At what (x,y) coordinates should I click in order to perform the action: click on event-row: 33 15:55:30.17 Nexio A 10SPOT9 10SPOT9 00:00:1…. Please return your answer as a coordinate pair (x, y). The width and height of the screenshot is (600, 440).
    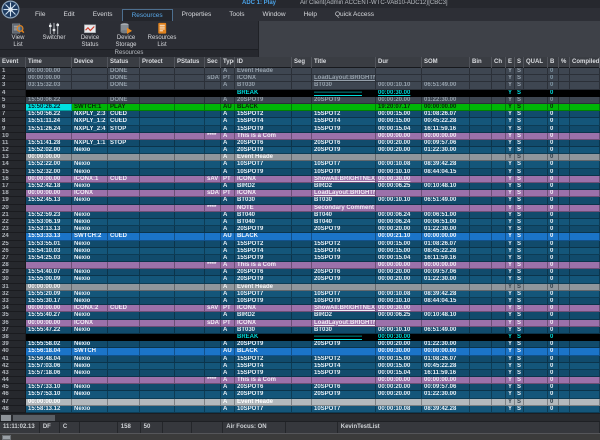
    Looking at the image, I should click on (300, 302).